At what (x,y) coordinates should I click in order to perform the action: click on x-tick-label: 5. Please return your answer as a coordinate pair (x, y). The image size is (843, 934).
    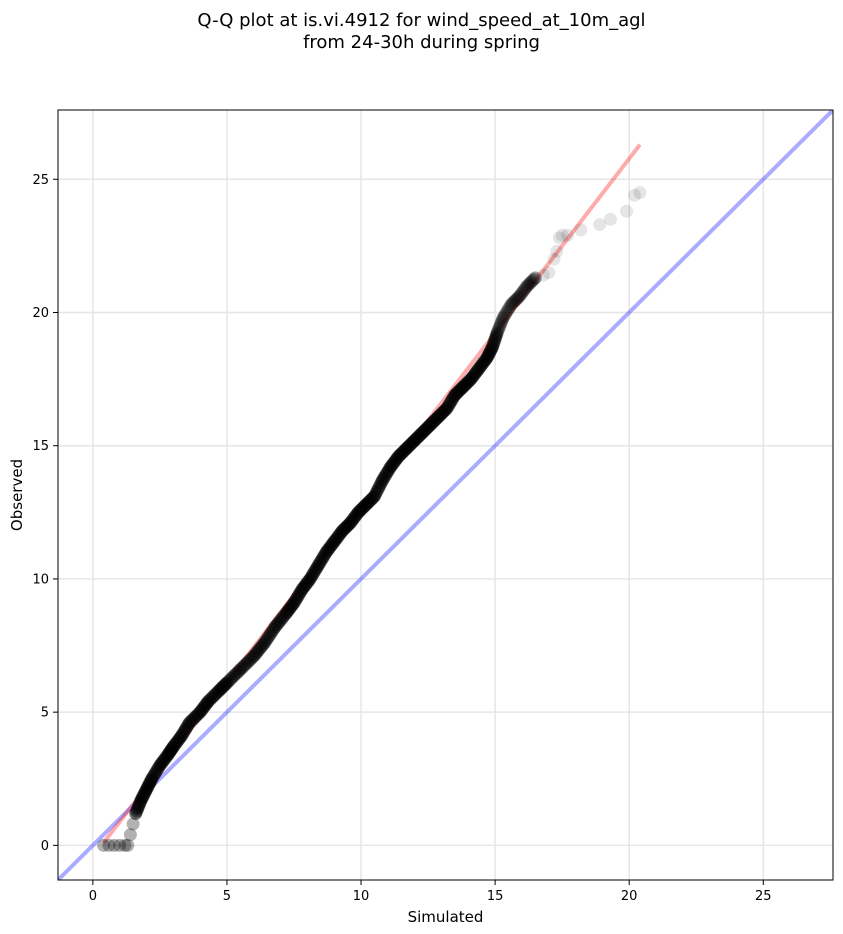
    Looking at the image, I should click on (227, 896).